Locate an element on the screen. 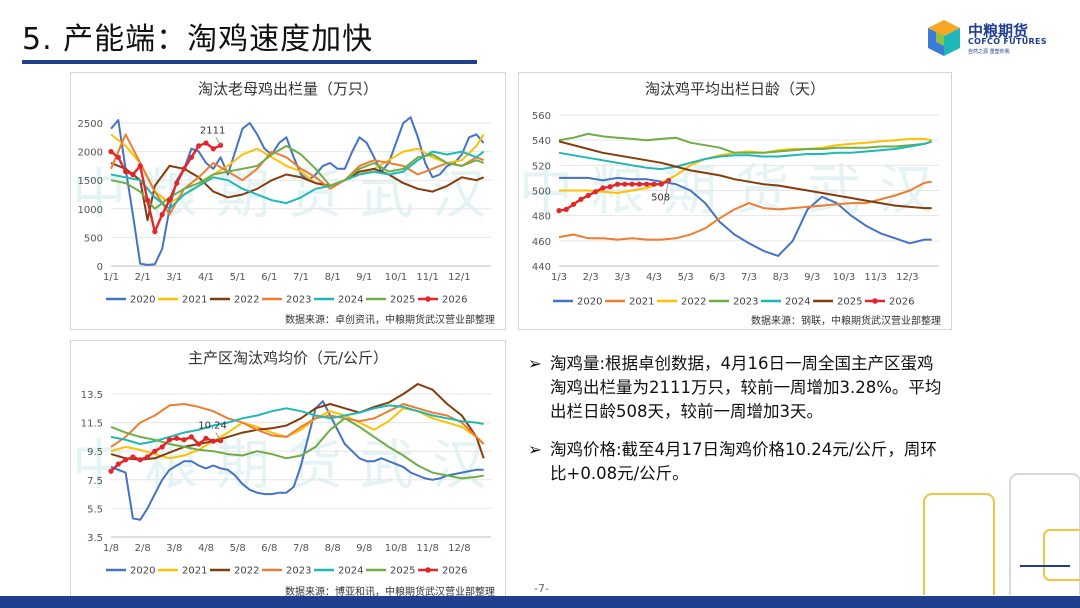  x-tick-label: 2/8 is located at coordinates (143, 548).